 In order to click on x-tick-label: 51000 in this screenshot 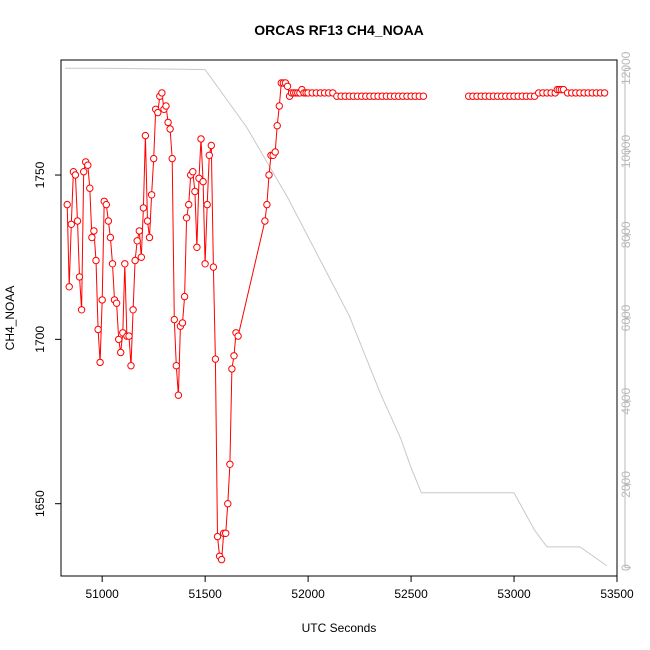, I will do `click(102, 594)`.